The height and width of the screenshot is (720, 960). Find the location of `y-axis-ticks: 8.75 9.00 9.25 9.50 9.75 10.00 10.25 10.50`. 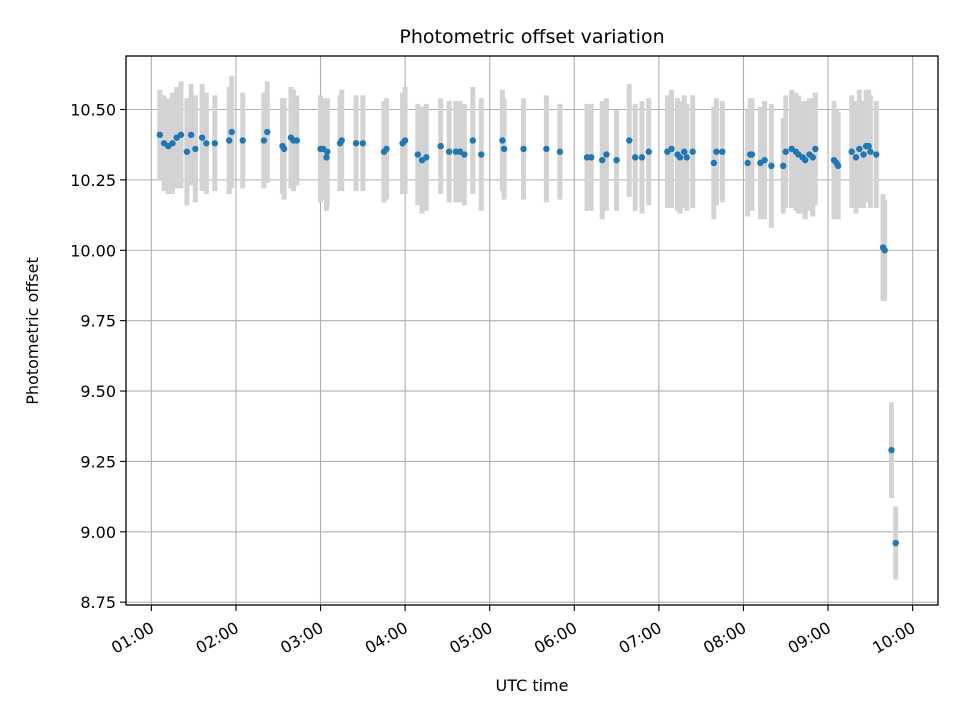

y-axis-ticks: 8.75 9.00 9.25 9.50 9.75 10.00 10.25 10.50 is located at coordinates (98, 356).